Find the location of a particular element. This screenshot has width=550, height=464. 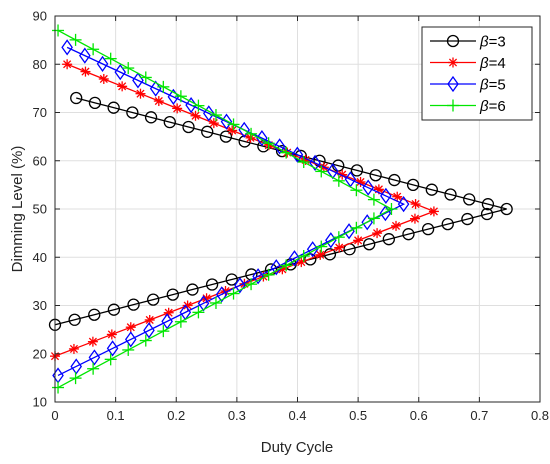

y-axis-label: Dimming Level (%) is located at coordinates (17, 209).